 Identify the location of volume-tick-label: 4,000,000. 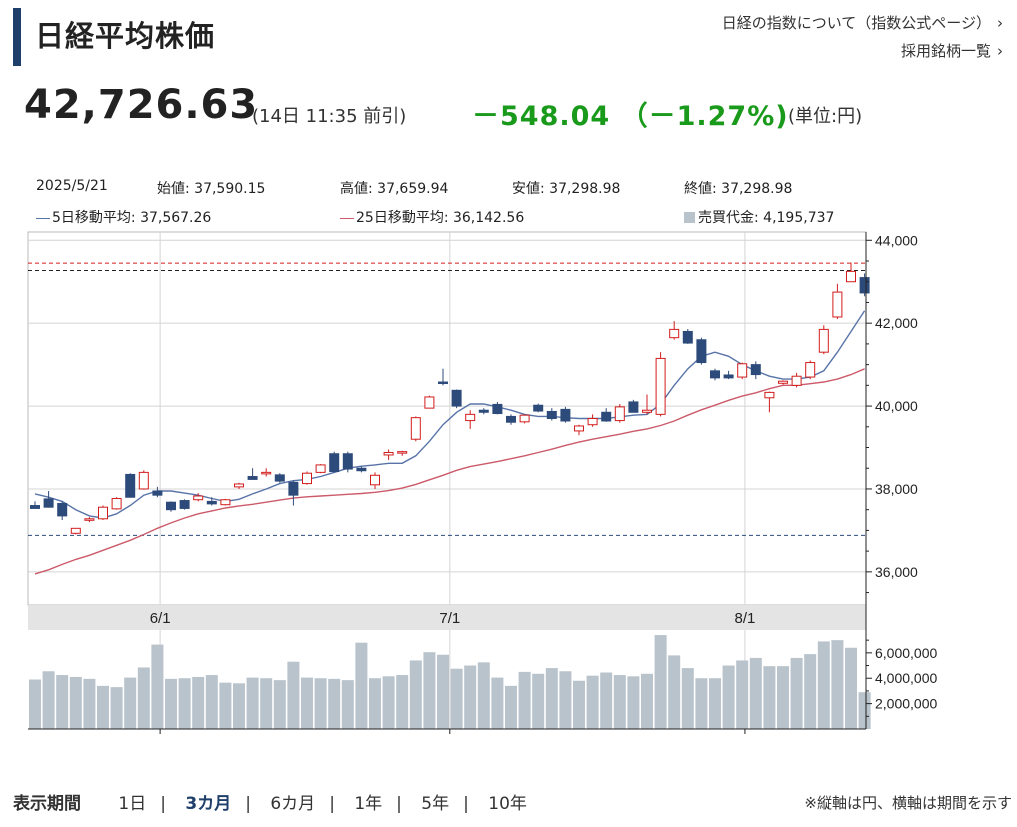
(906, 678).